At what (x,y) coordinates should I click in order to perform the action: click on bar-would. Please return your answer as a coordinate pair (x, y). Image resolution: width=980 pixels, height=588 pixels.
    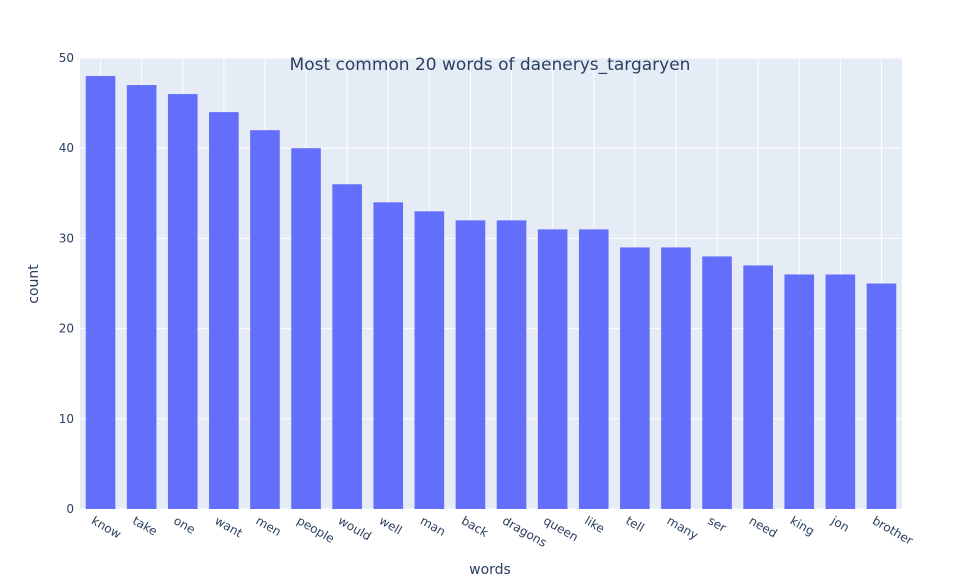
    Looking at the image, I should click on (347, 346).